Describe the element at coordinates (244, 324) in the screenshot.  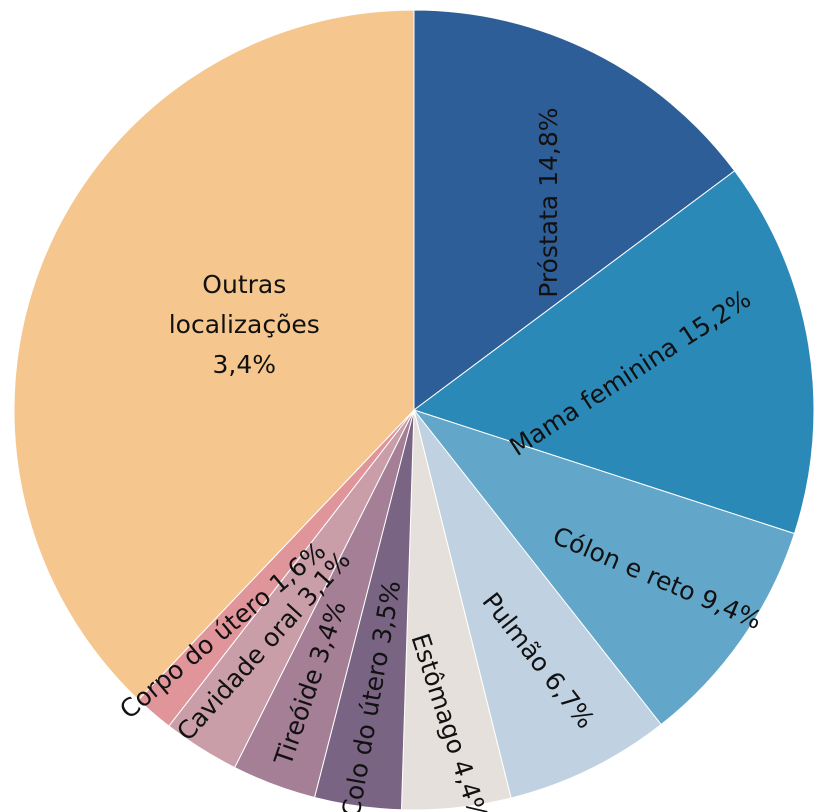
I see `slice-label: Outras localizações 3,4%` at that location.